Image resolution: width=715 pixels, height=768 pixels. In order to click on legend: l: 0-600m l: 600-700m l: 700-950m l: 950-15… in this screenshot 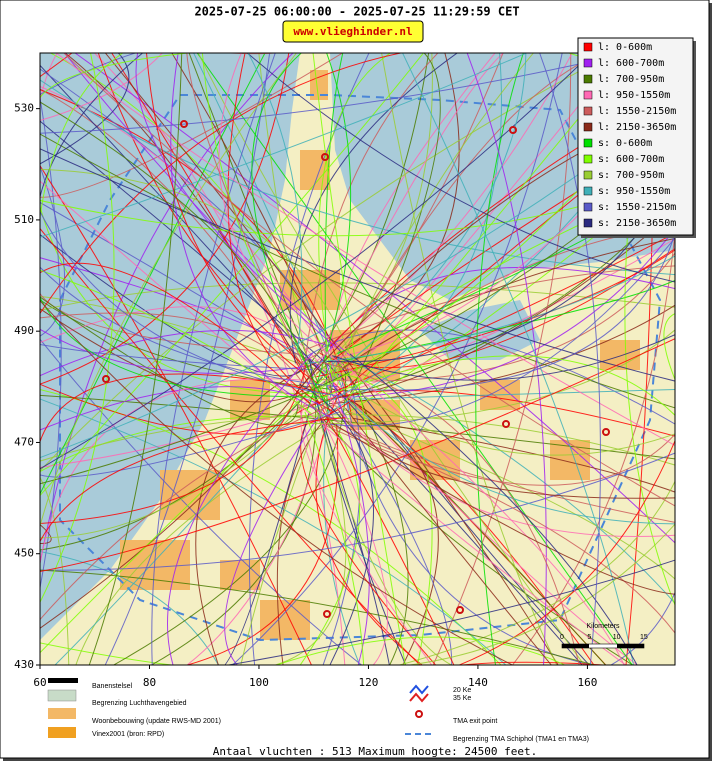, I will do `click(636, 137)`.